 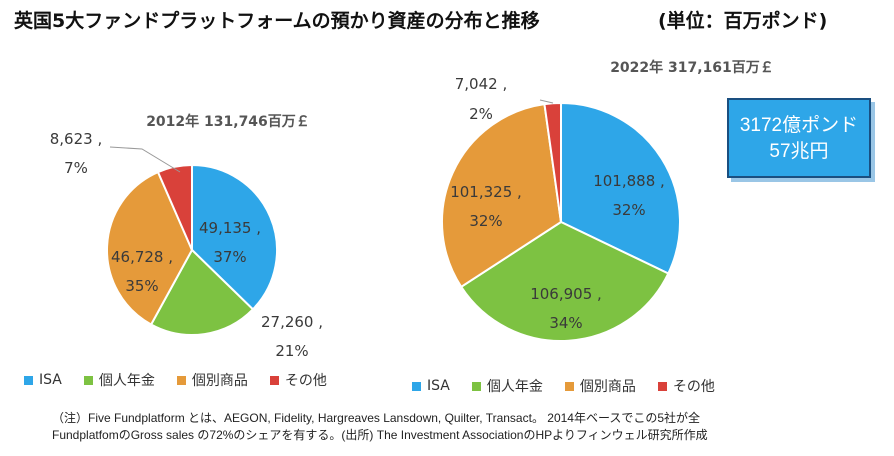 I want to click on legend-2022: ISA 個人年金 個別商品 その他, so click(x=563, y=386).